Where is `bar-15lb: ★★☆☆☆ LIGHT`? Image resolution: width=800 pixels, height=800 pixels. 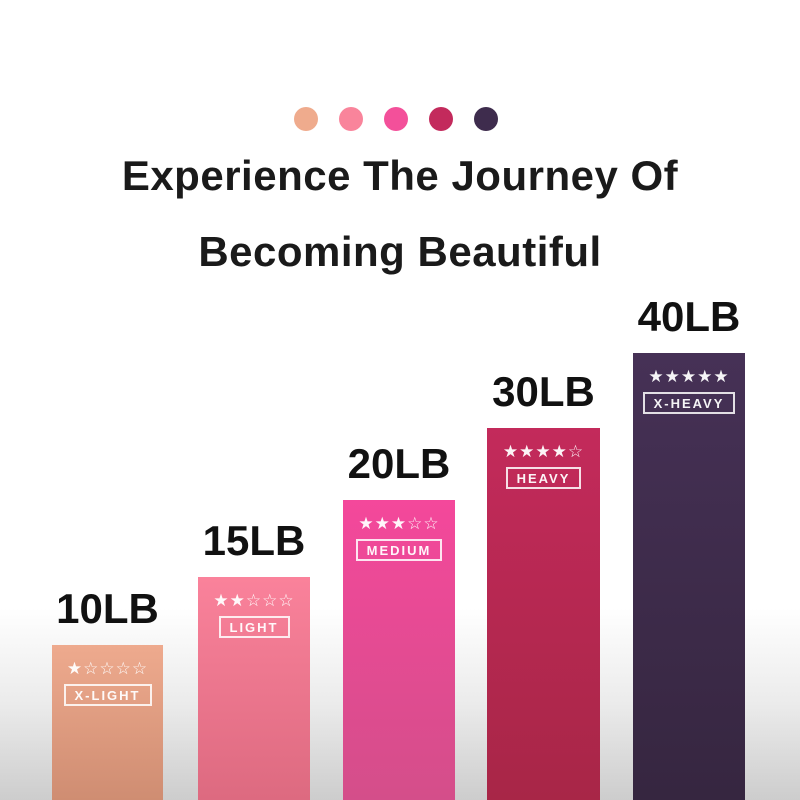 bar-15lb: ★★☆☆☆ LIGHT is located at coordinates (254, 688).